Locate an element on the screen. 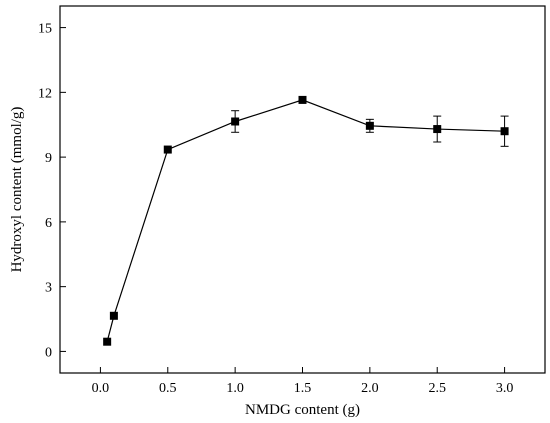  x-tick-label: 0.5 is located at coordinates (168, 388).